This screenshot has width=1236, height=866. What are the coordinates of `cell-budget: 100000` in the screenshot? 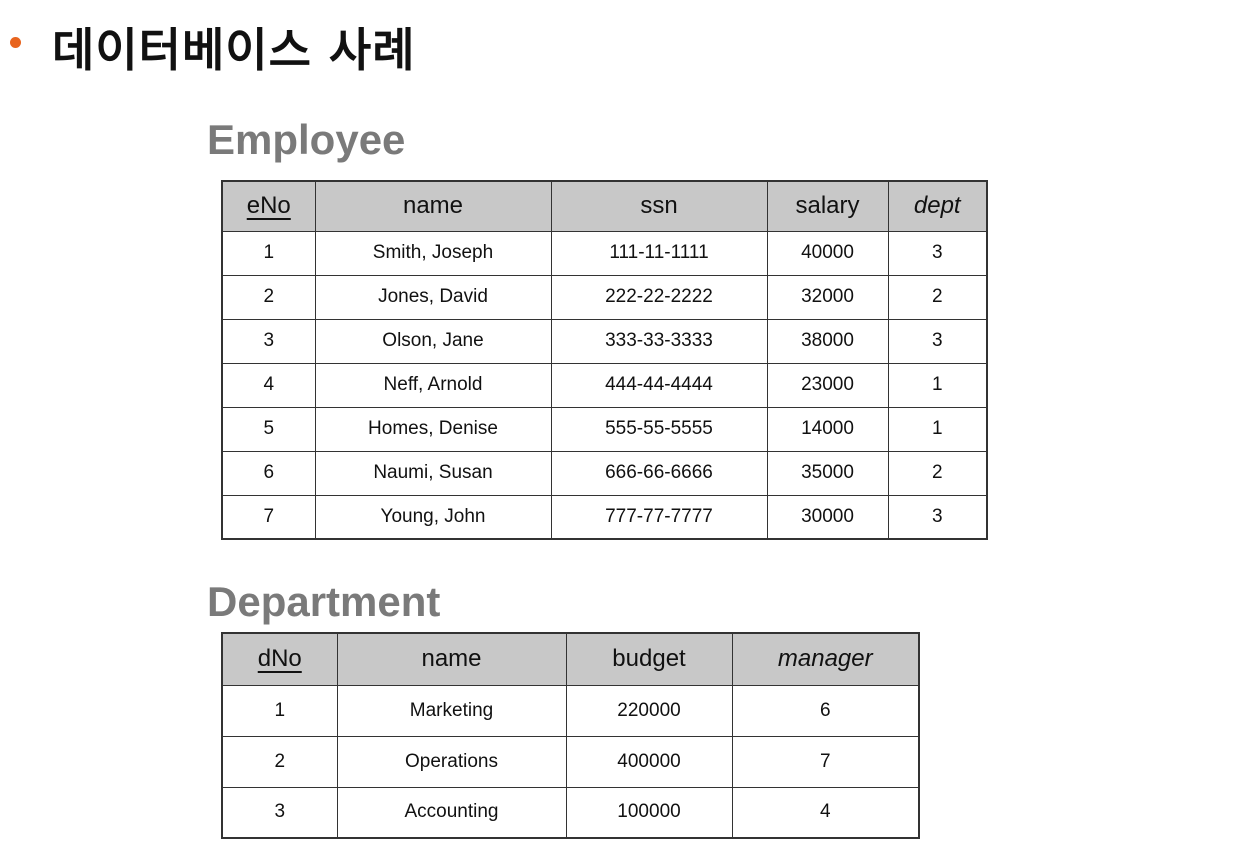 It's located at (649, 812).